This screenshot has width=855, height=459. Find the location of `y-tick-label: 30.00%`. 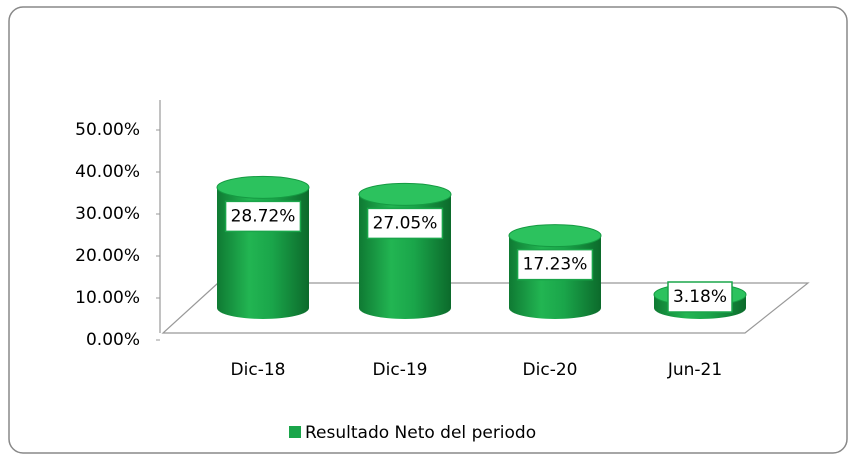

y-tick-label: 30.00% is located at coordinates (107, 214).